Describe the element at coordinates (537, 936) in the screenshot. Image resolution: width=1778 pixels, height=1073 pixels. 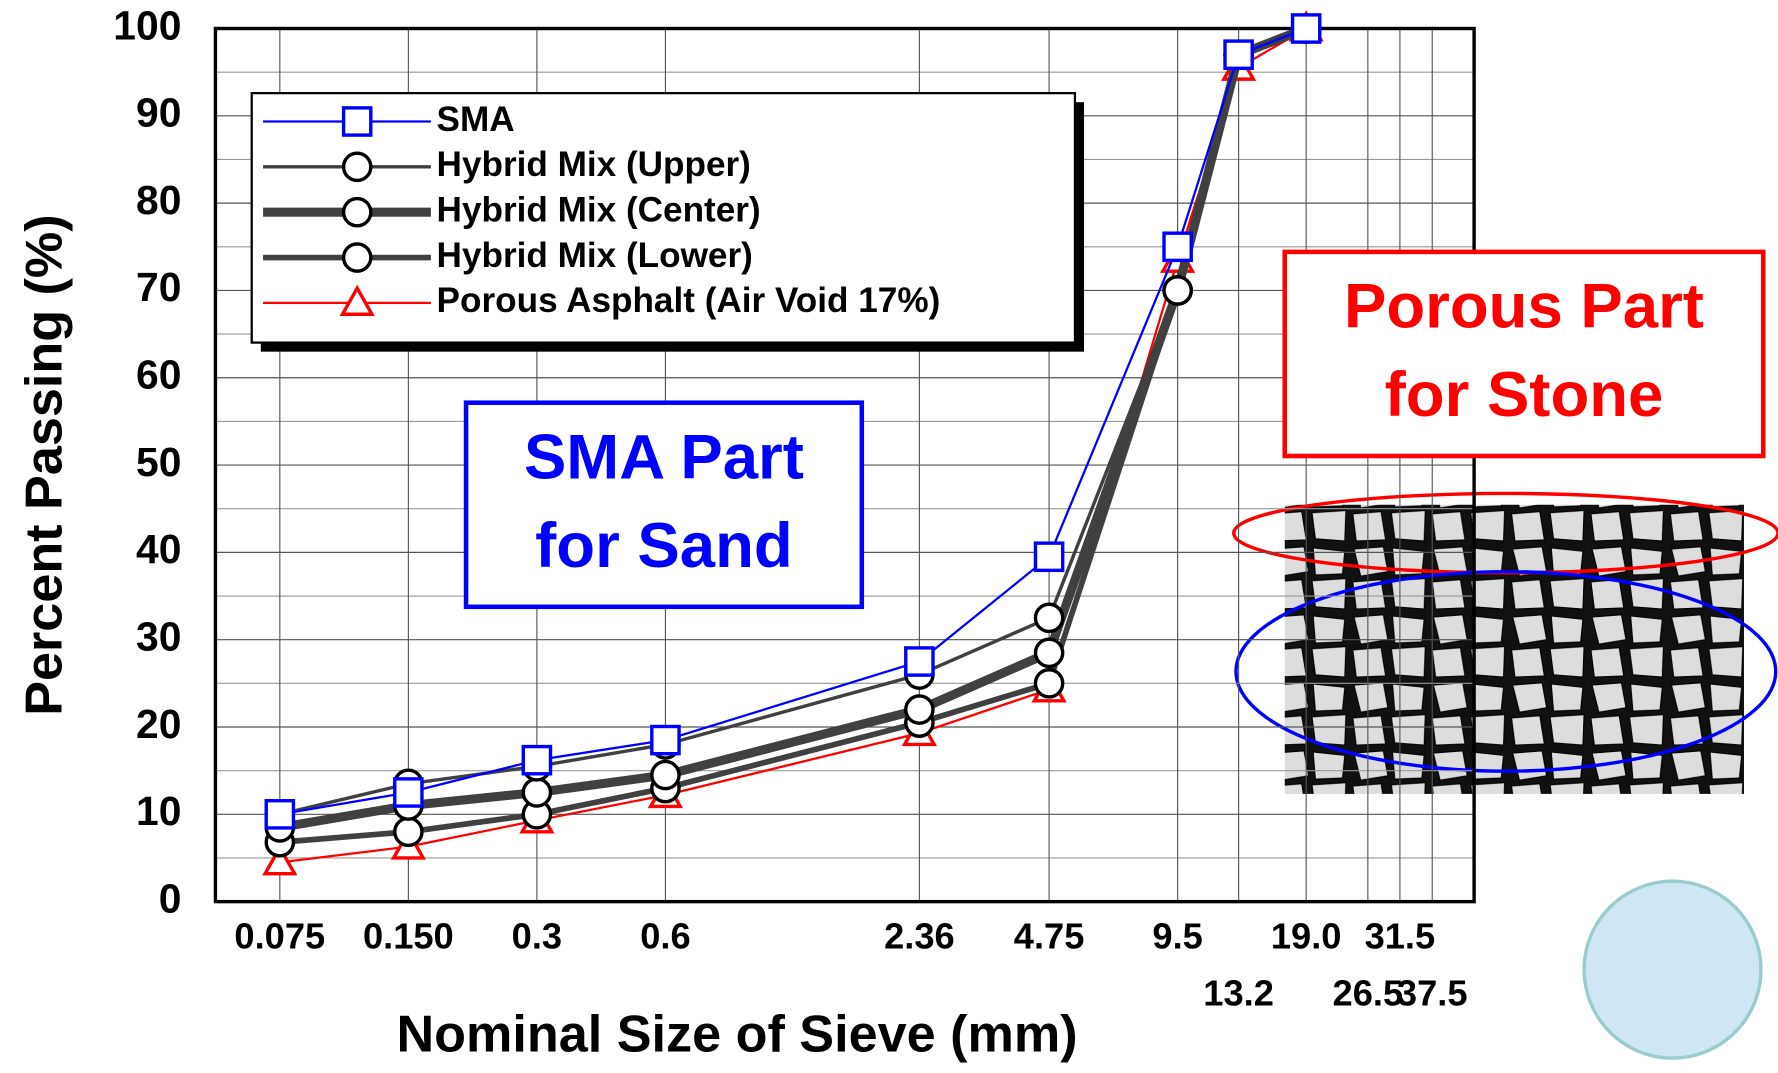
I see `x-tick-label: 0.3` at that location.